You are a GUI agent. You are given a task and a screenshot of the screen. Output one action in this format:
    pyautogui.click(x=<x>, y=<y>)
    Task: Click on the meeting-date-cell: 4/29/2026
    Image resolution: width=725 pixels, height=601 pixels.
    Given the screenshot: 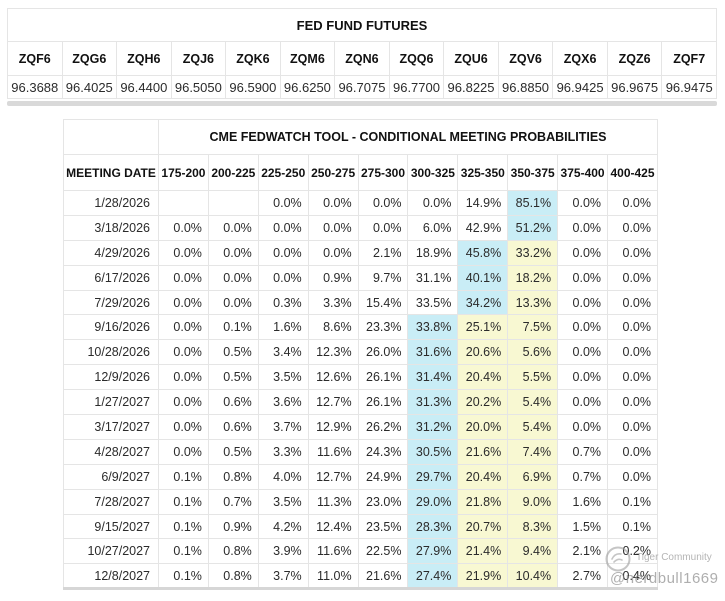 What is the action you would take?
    pyautogui.click(x=111, y=252)
    